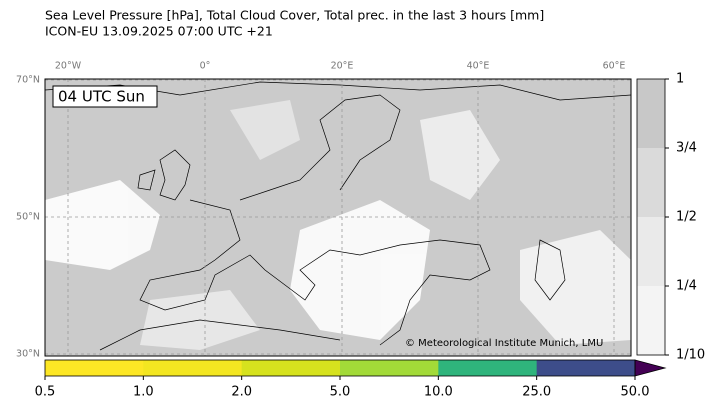 The width and height of the screenshot is (716, 409). I want to click on credit: © Meteorological Institute Munich, LMU, so click(504, 343).